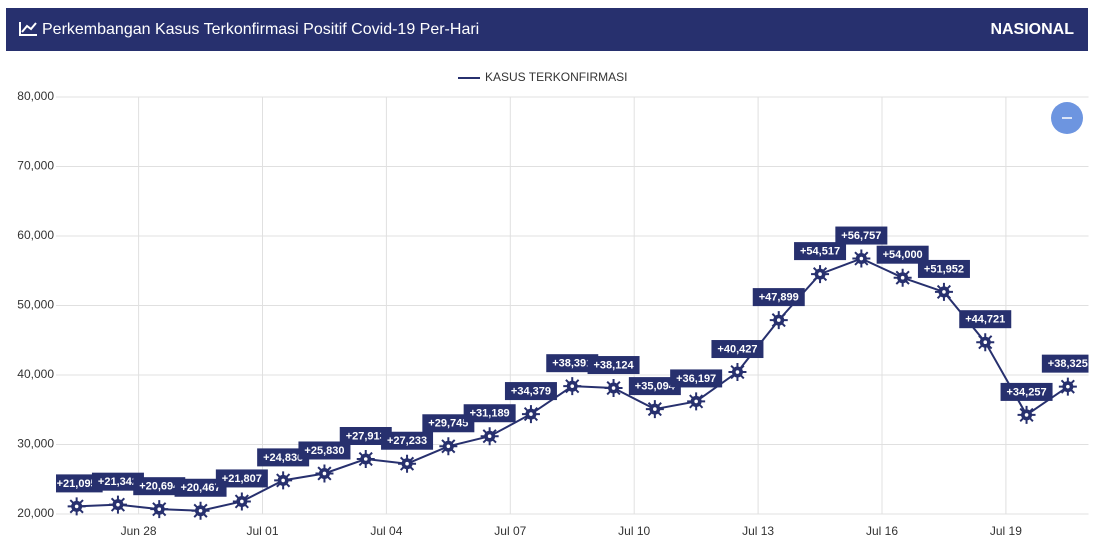 The width and height of the screenshot is (1094, 554). I want to click on data-label: +20,694, so click(159, 487).